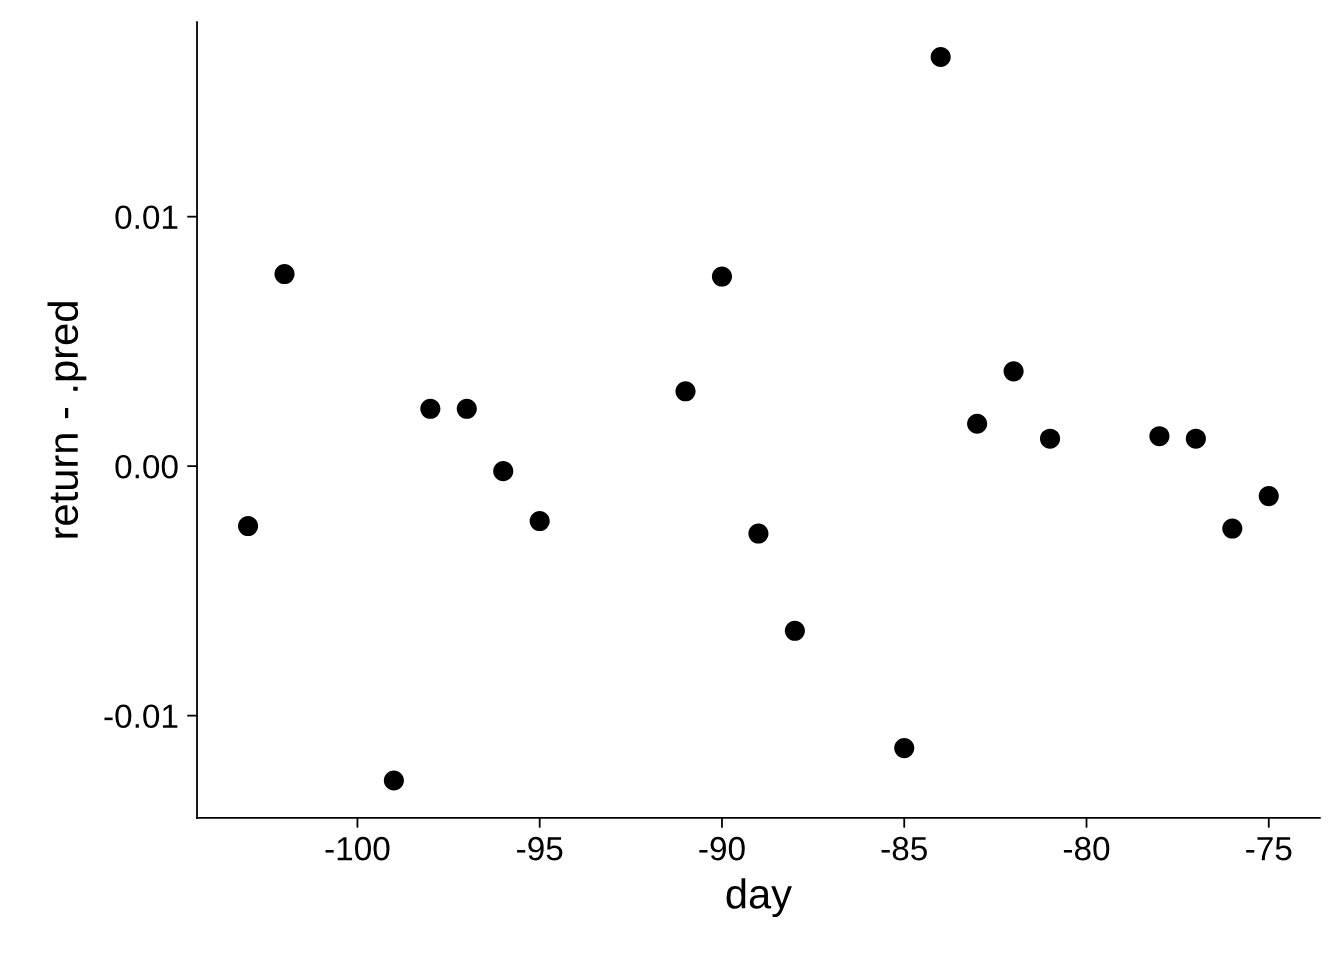  Describe the element at coordinates (759, 897) in the screenshot. I see `x-axis-title: day` at that location.